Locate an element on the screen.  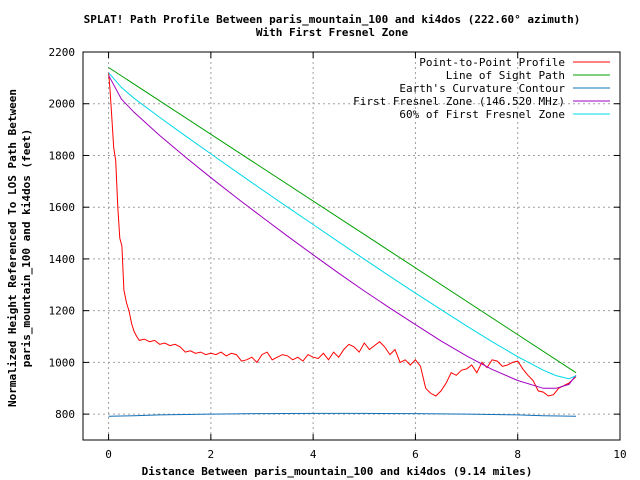
x-tick-label: 10 is located at coordinates (619, 454).